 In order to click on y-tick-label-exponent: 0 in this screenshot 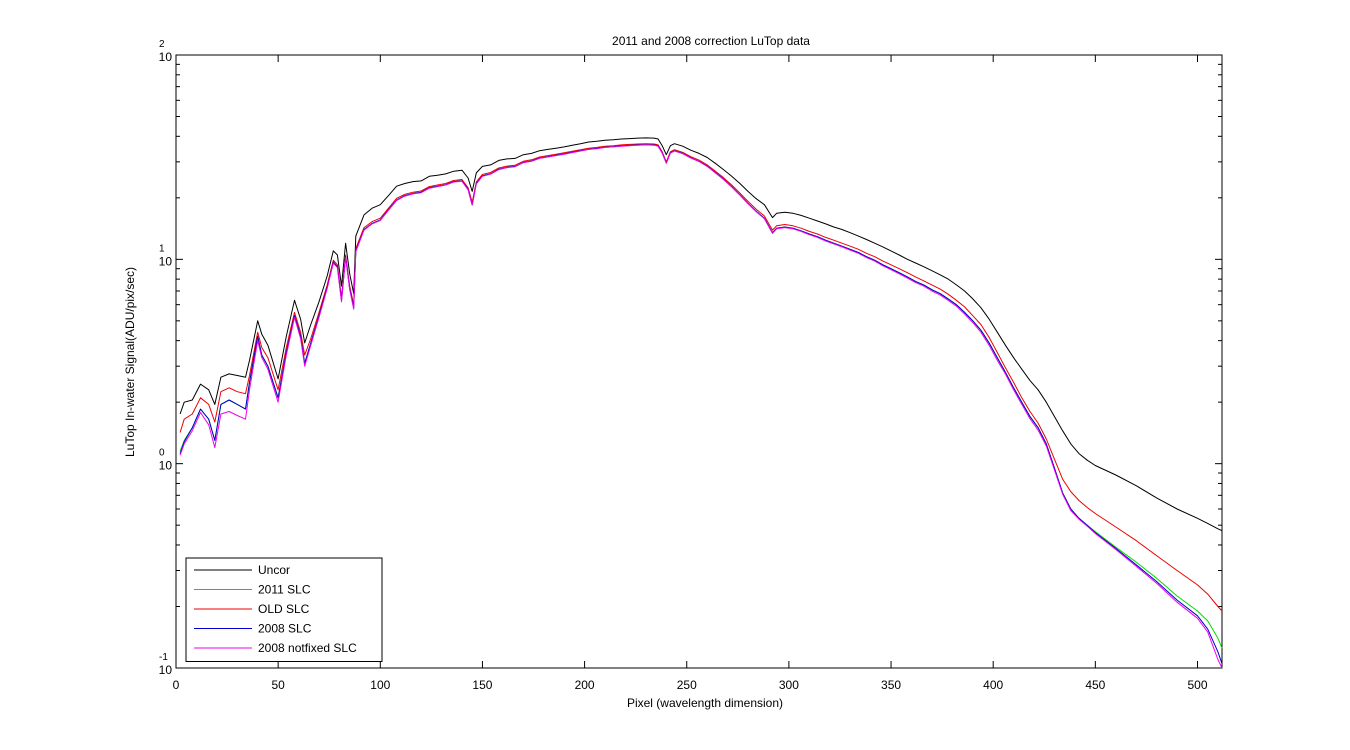, I will do `click(162, 453)`.